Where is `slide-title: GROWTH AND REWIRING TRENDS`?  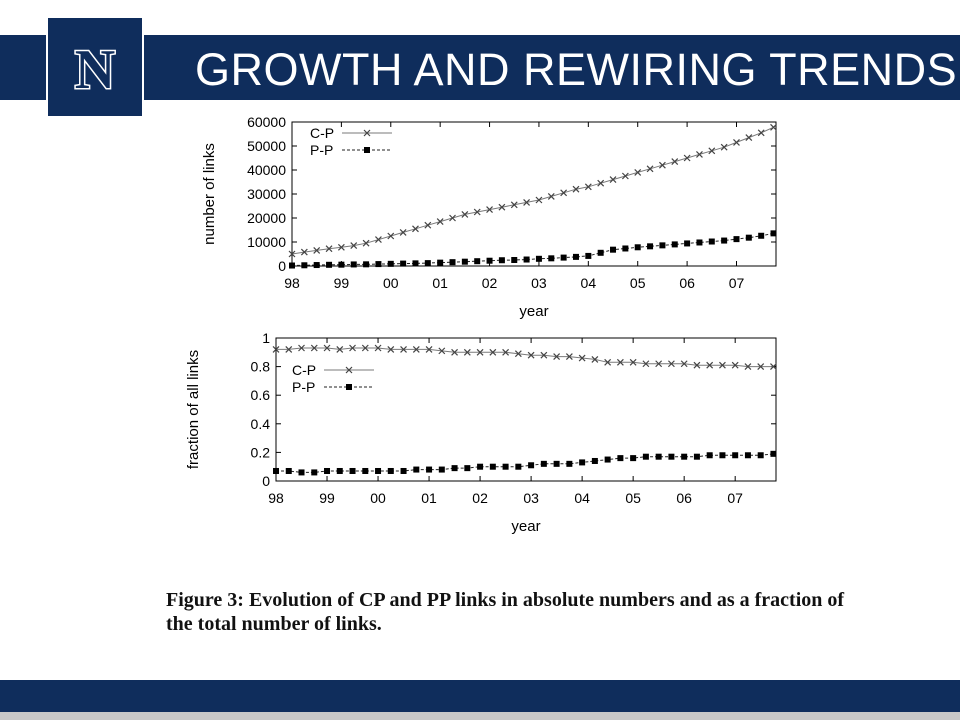 slide-title: GROWTH AND REWIRING TRENDS is located at coordinates (576, 69).